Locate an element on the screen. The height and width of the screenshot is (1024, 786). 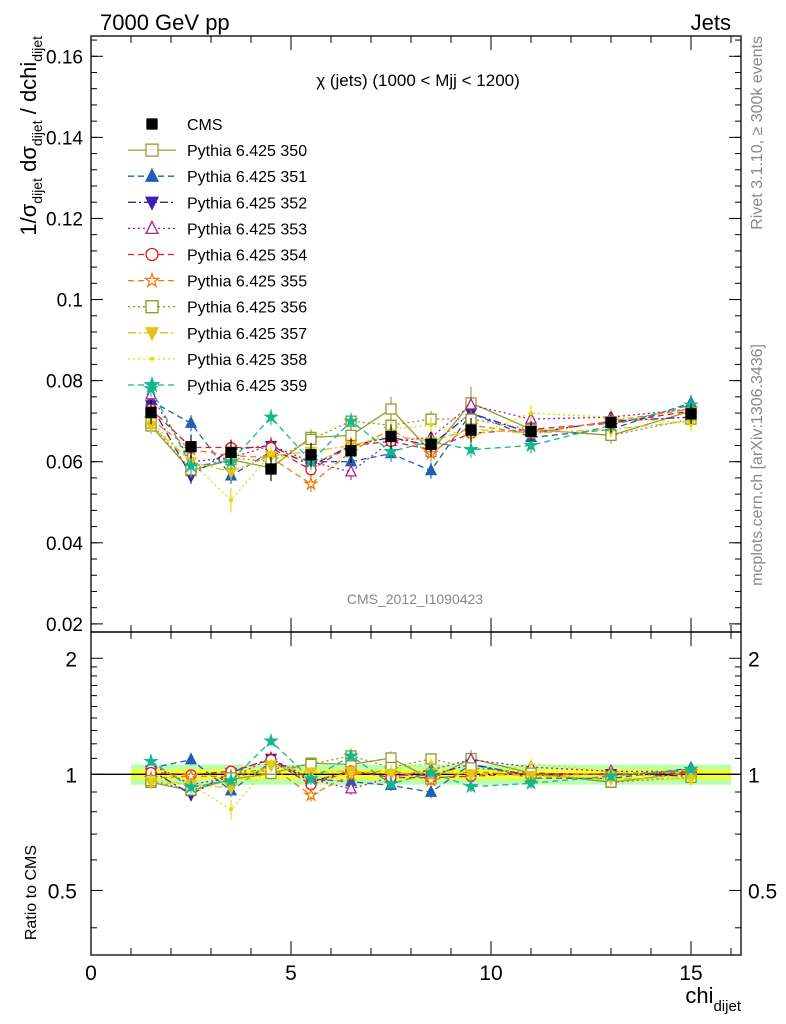
main-series-layer is located at coordinates (421, 446).